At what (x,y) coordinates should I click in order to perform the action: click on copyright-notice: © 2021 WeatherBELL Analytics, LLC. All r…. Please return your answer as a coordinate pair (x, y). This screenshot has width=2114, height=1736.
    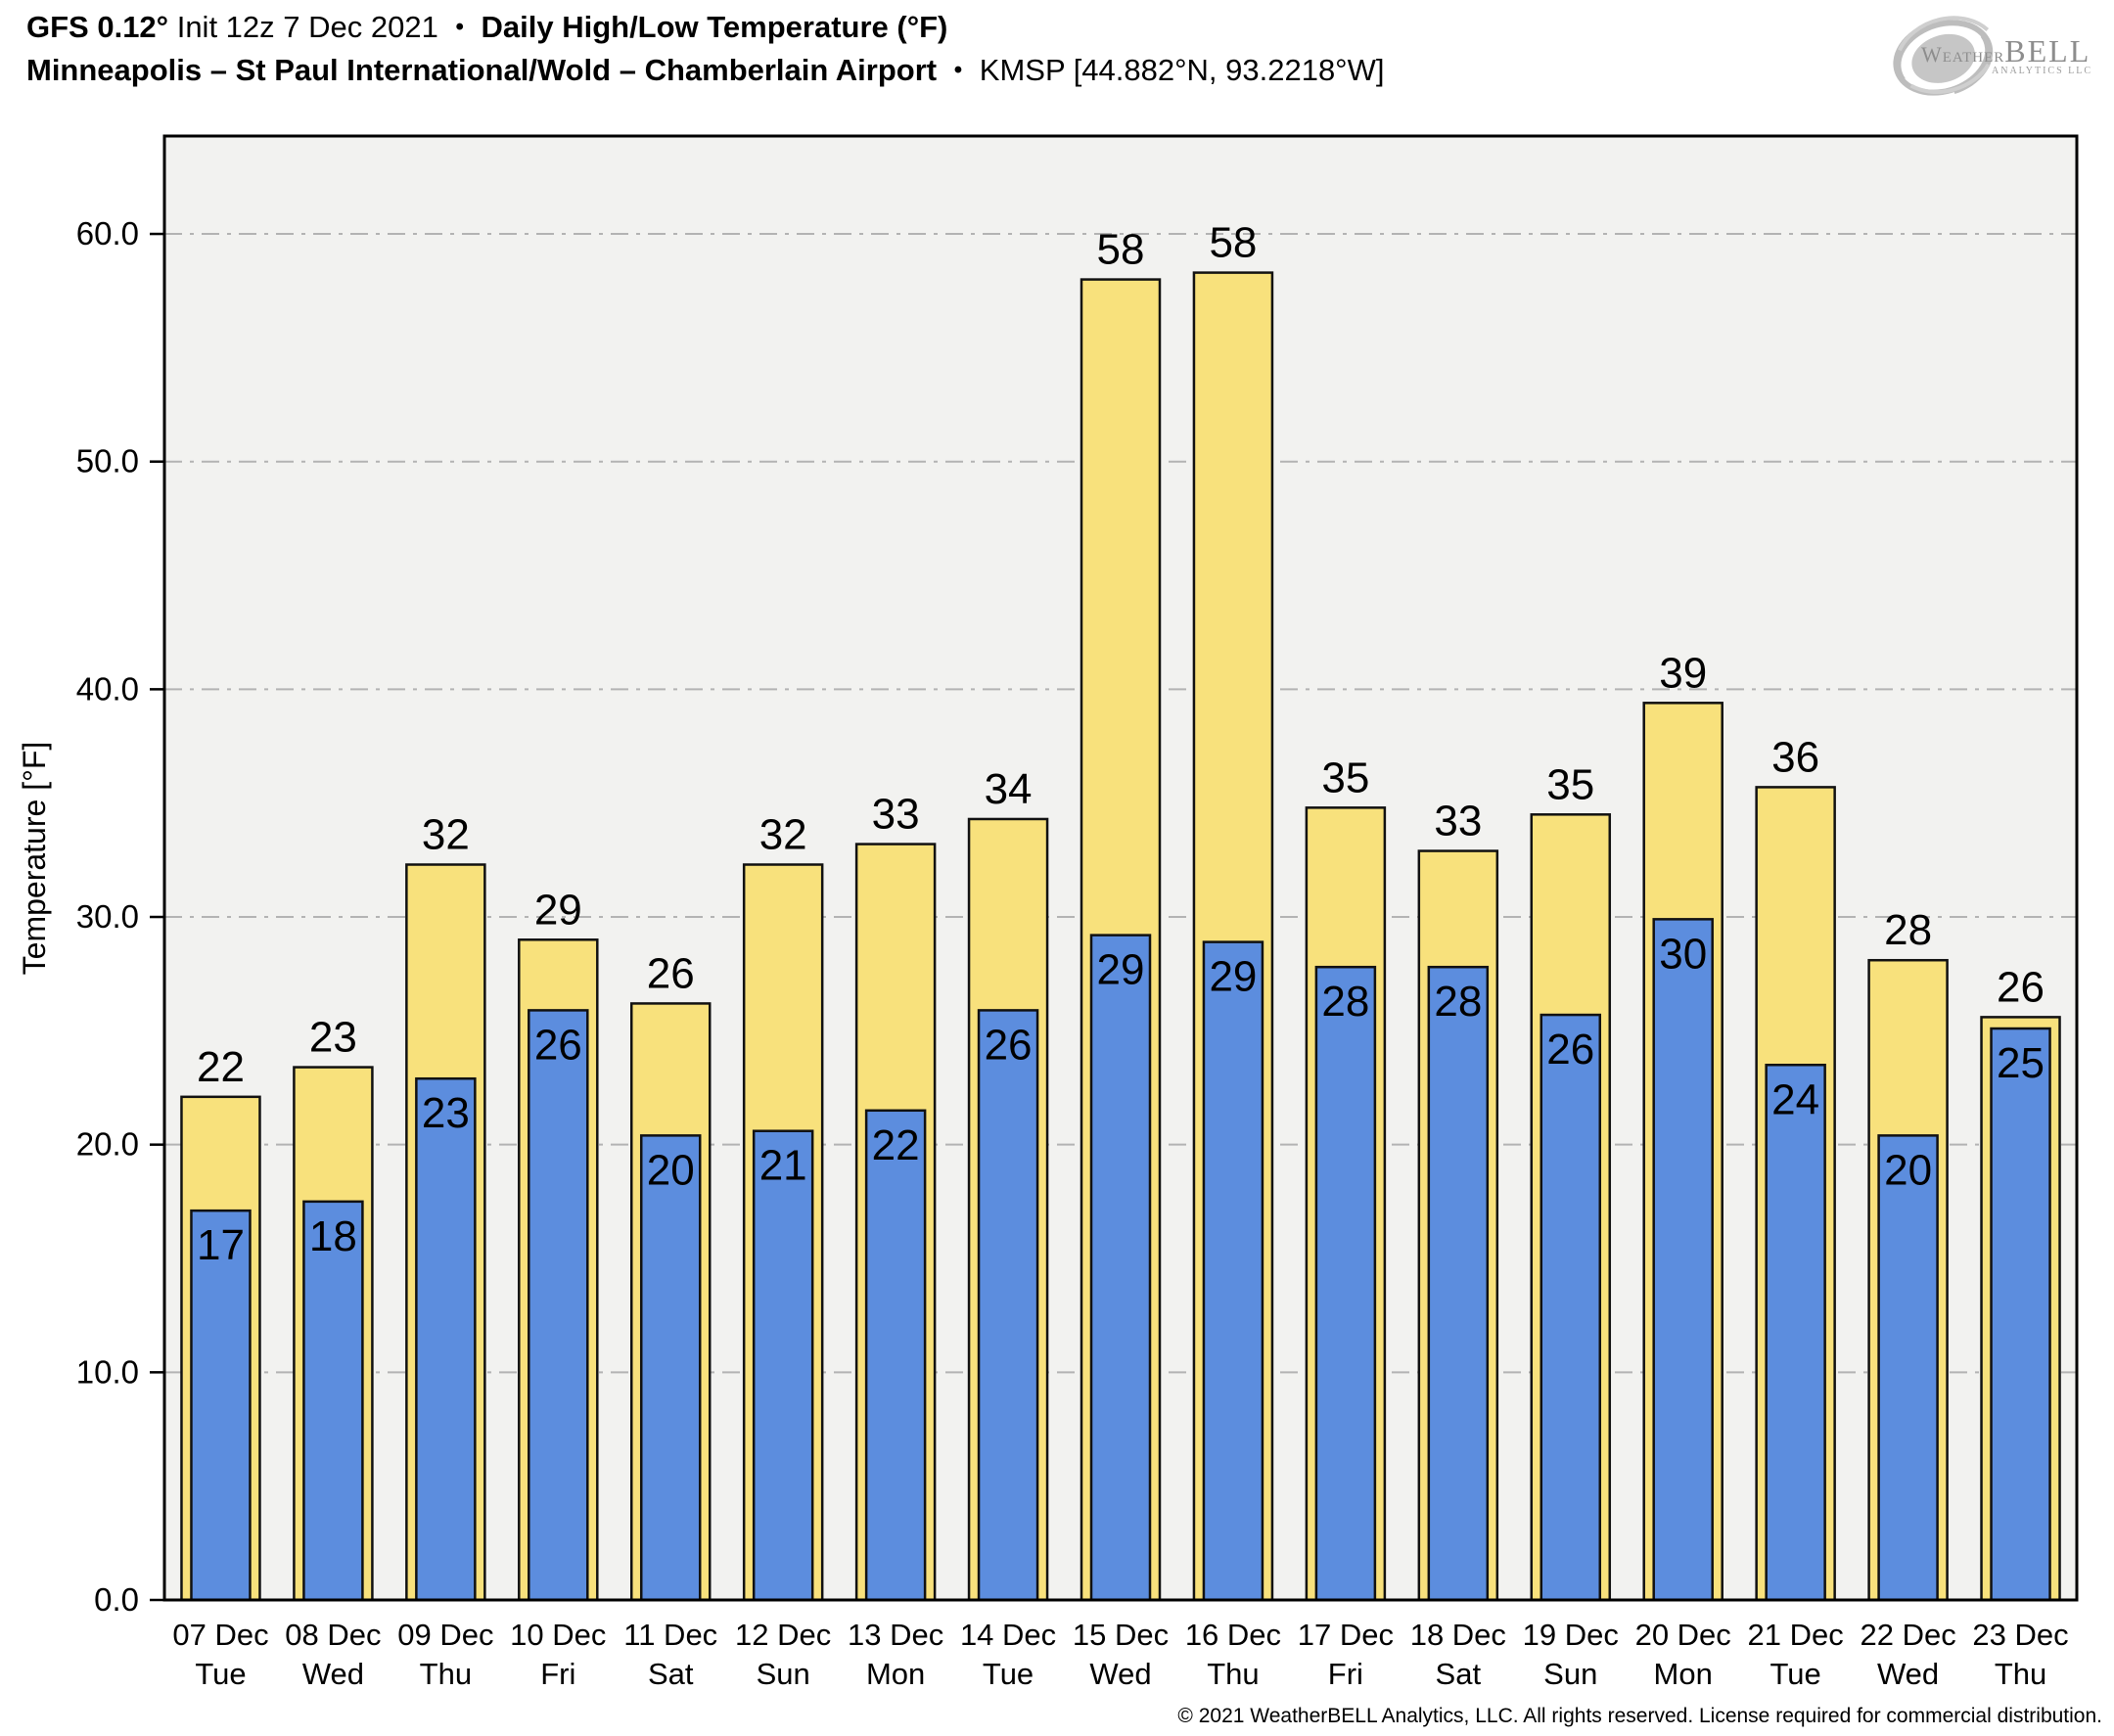
    Looking at the image, I should click on (1639, 1716).